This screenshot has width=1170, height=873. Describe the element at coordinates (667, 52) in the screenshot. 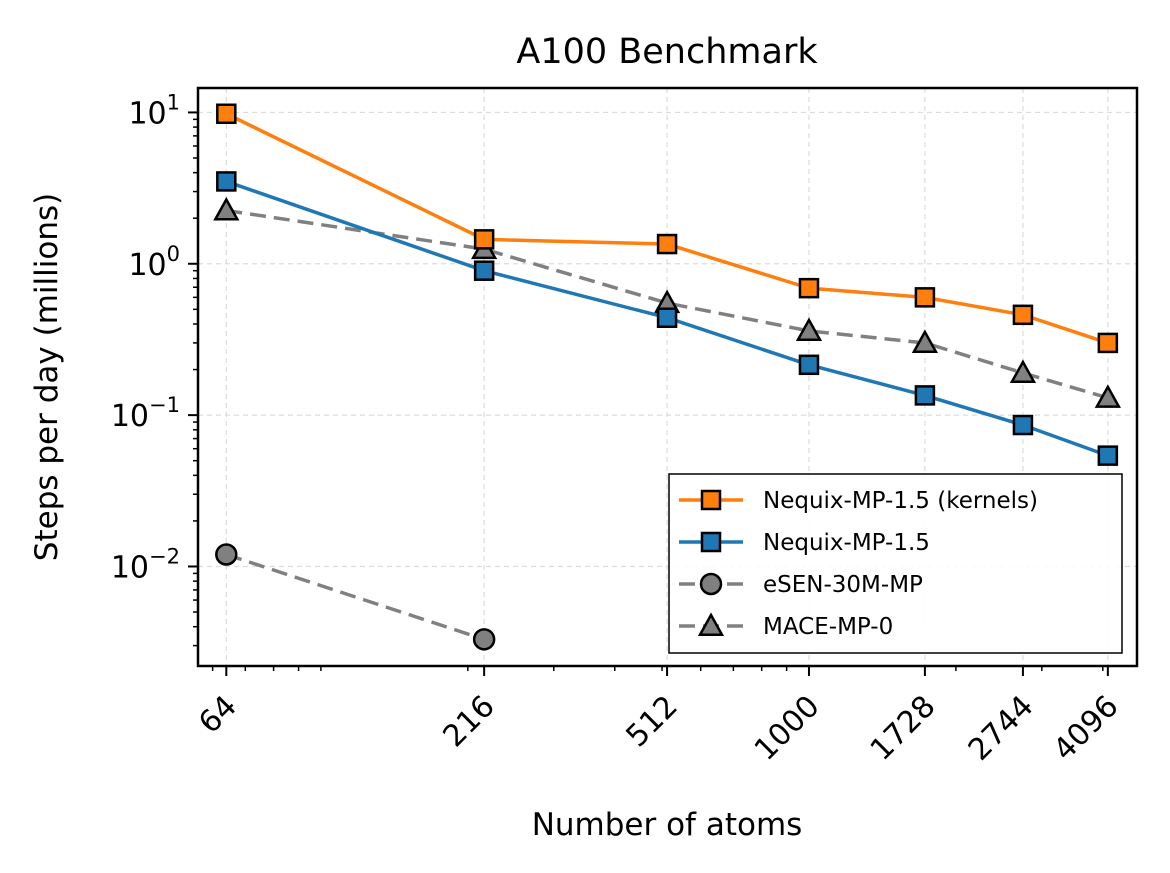

I see `chart-title: A100 Benchmark` at that location.